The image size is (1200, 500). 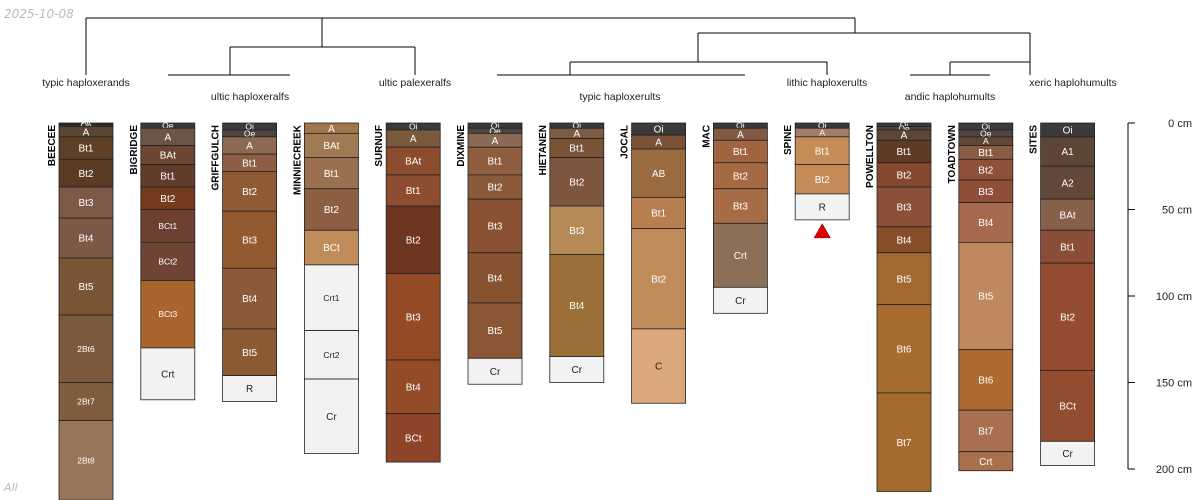 What do you see at coordinates (558, 46) in the screenshot?
I see `dendrogram` at bounding box center [558, 46].